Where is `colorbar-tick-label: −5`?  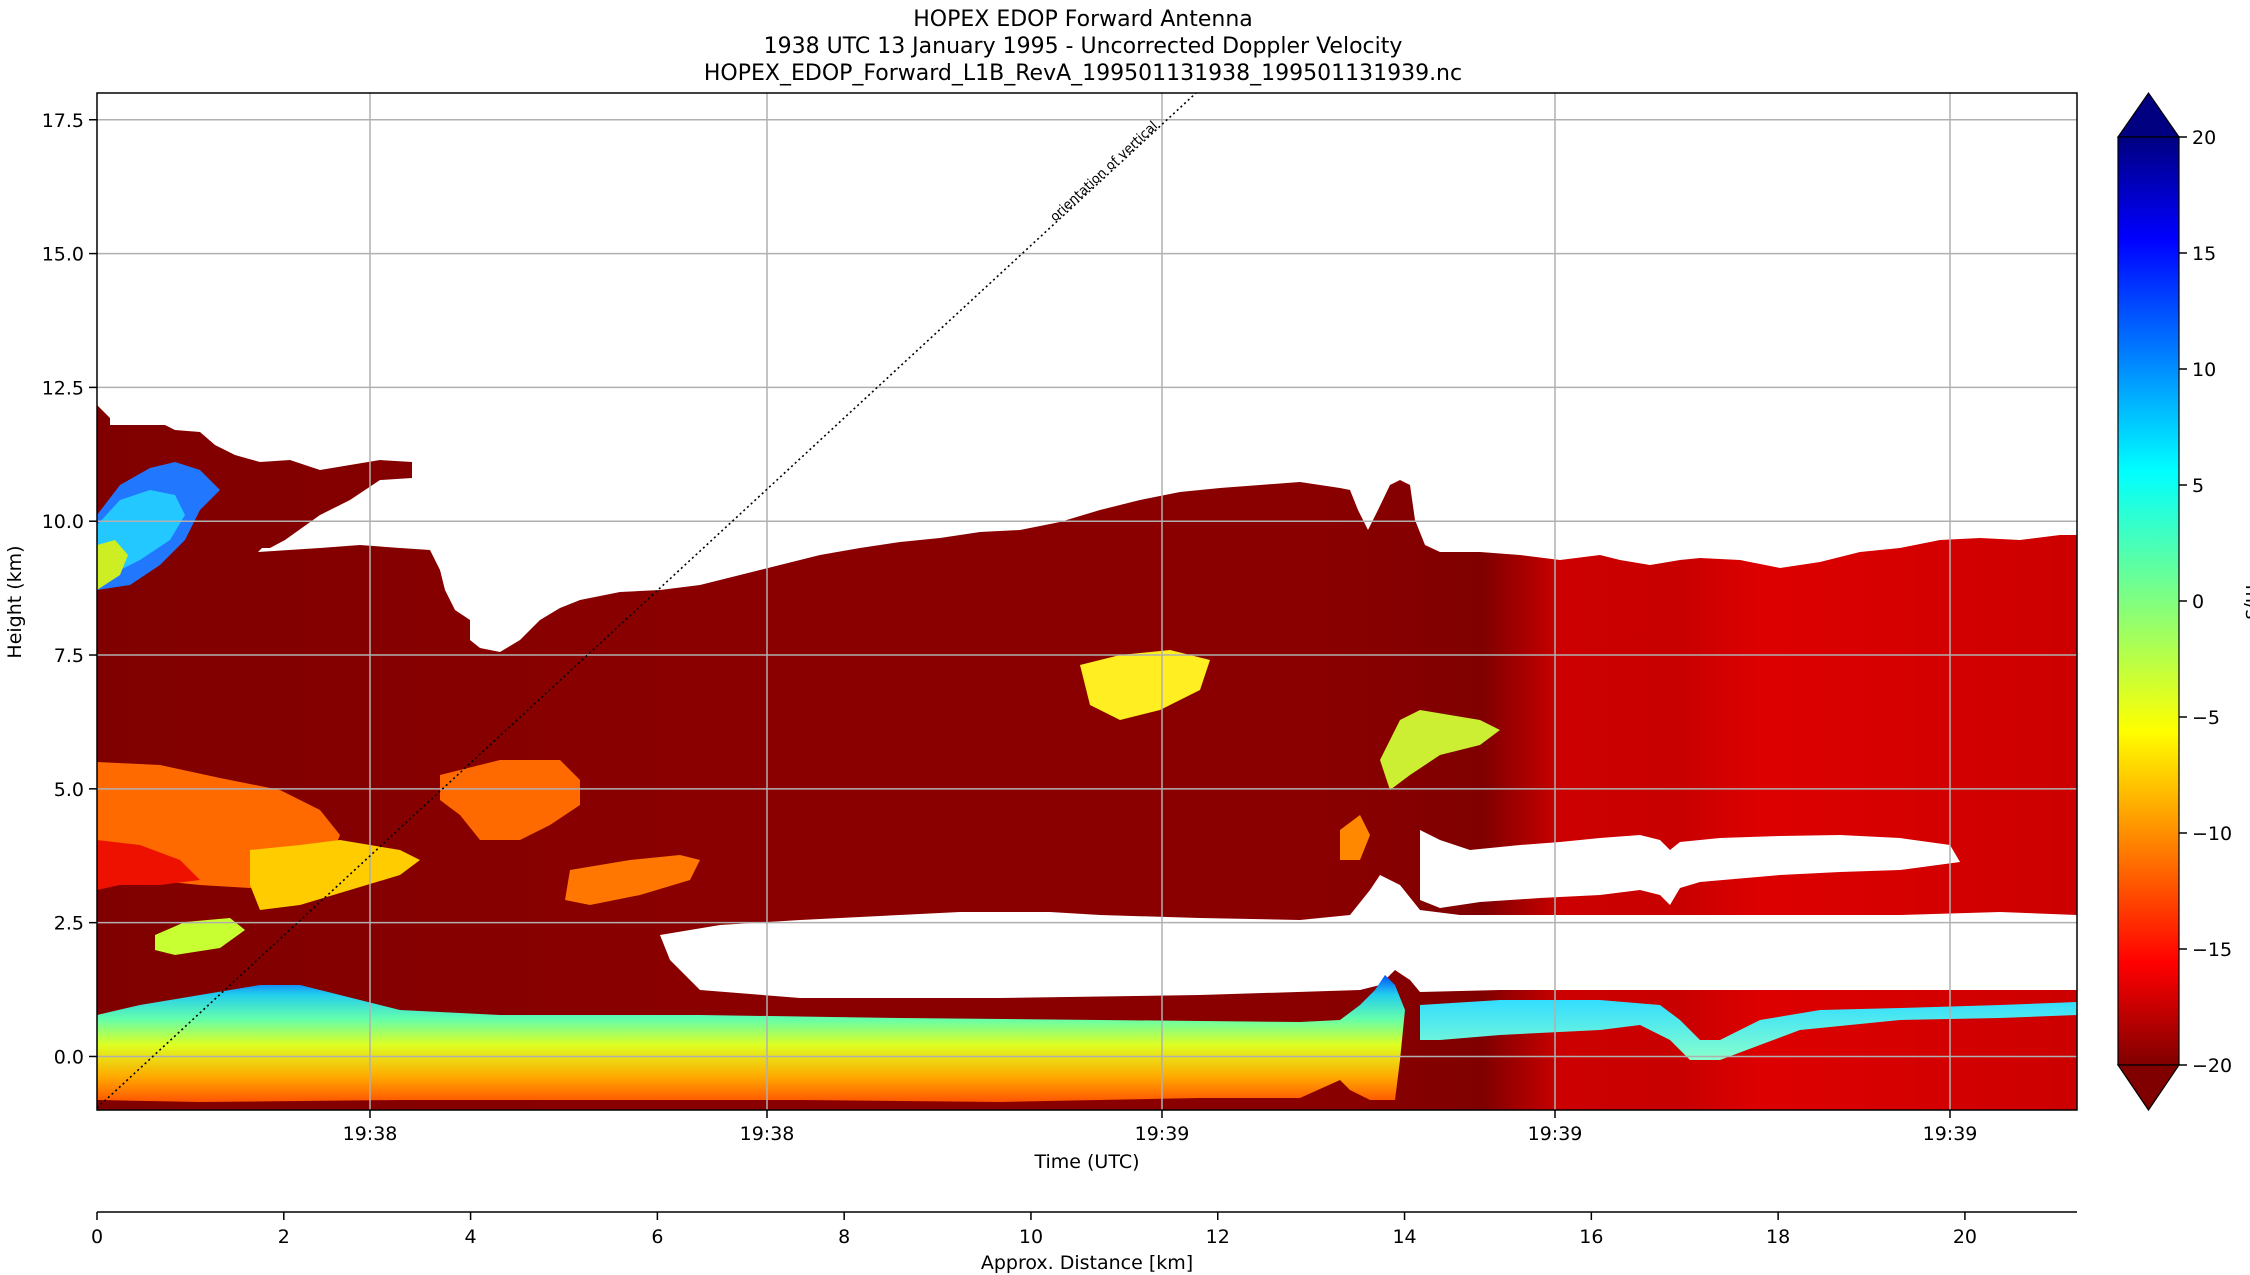 colorbar-tick-label: −5 is located at coordinates (2206, 718).